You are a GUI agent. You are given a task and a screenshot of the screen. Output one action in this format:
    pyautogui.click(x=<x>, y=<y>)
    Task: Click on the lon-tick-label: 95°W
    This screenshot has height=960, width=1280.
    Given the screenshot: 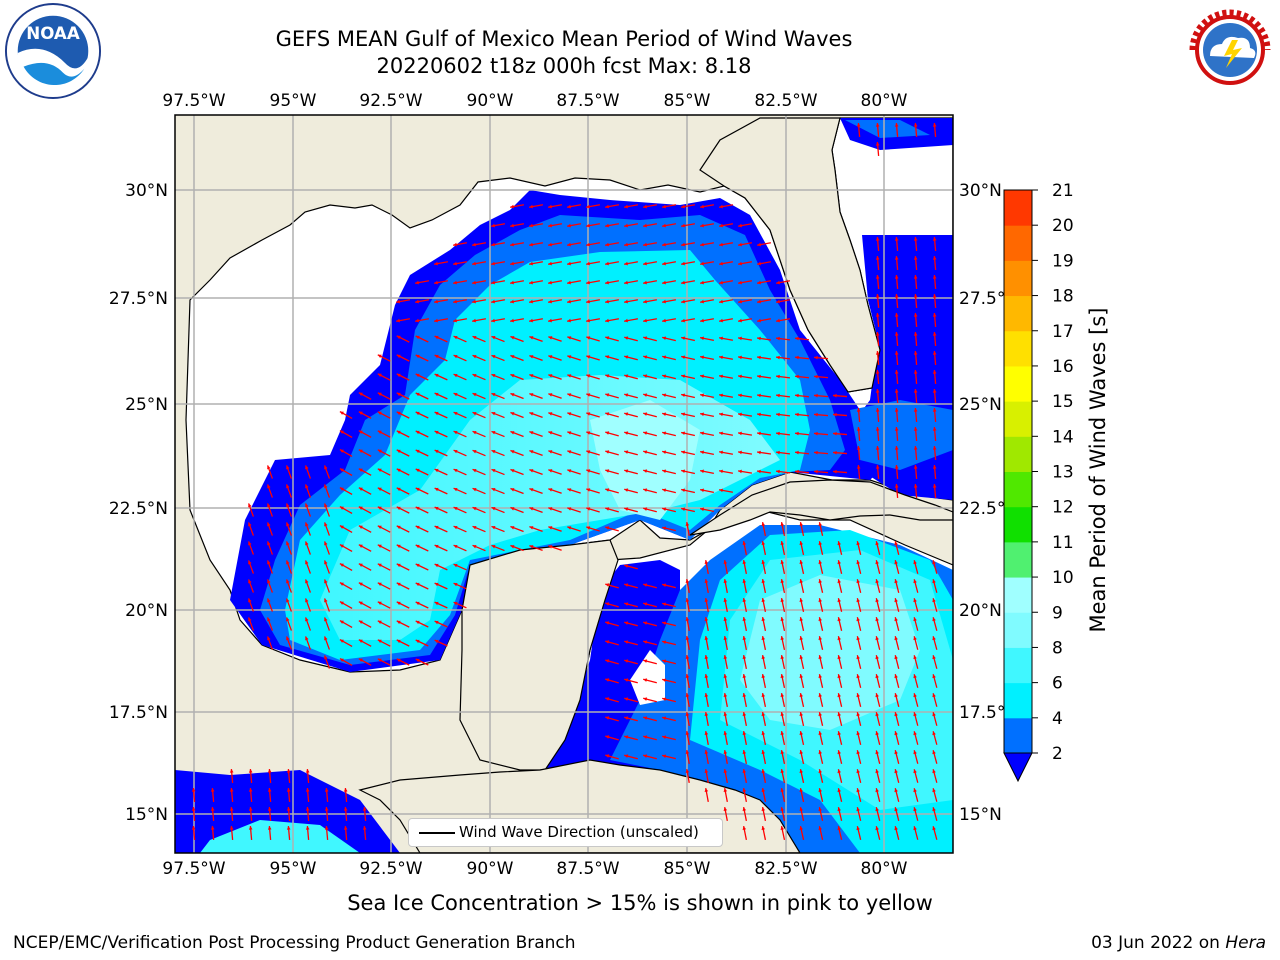 What is the action you would take?
    pyautogui.click(x=293, y=101)
    